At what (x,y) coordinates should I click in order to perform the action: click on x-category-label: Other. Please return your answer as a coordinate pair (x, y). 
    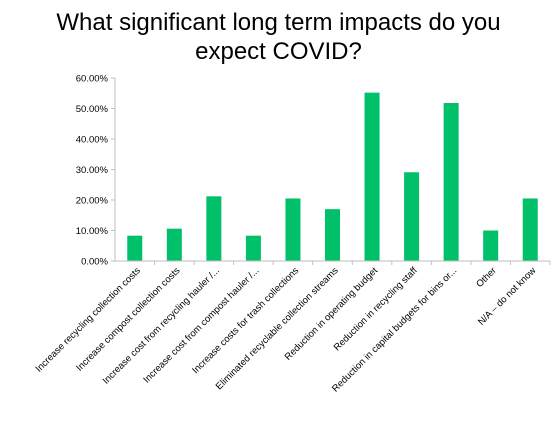
    Looking at the image, I should click on (486, 277).